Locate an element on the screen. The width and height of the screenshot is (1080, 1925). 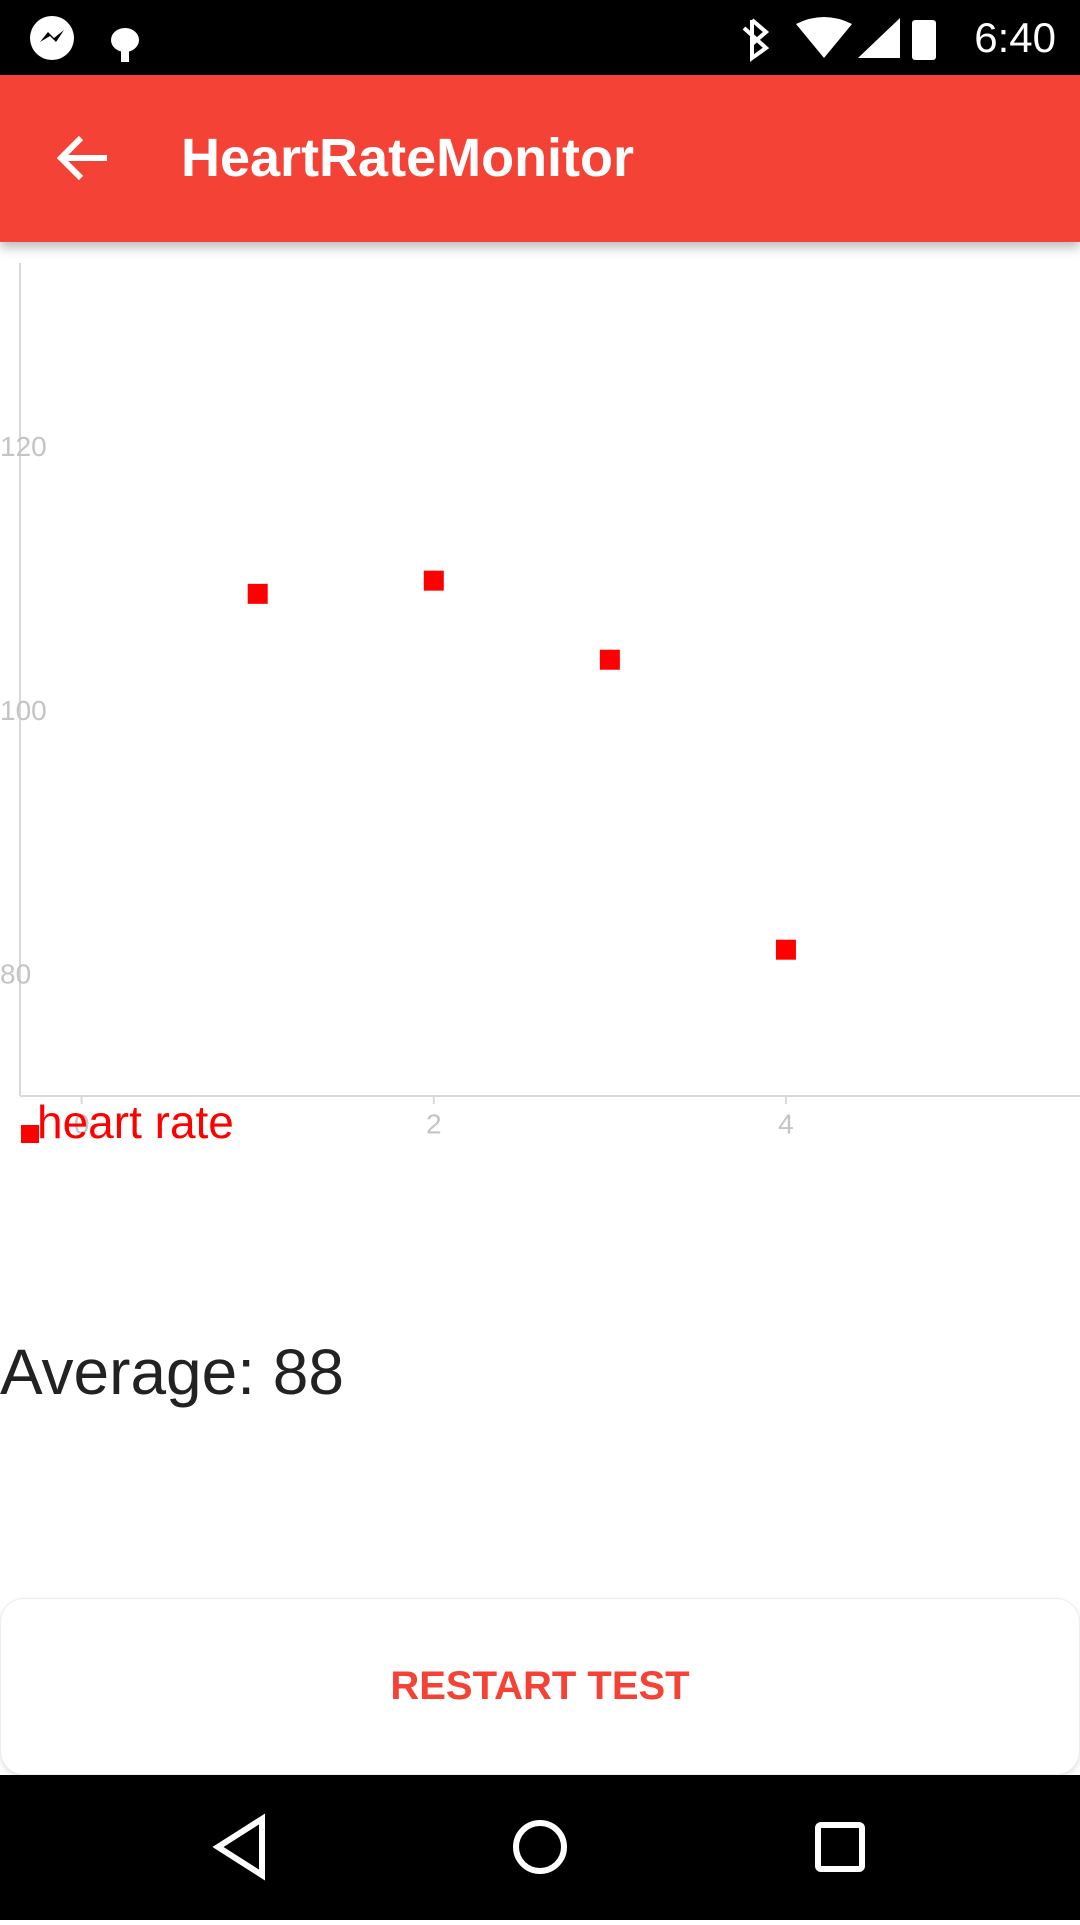
nav-bar is located at coordinates (540, 1847).